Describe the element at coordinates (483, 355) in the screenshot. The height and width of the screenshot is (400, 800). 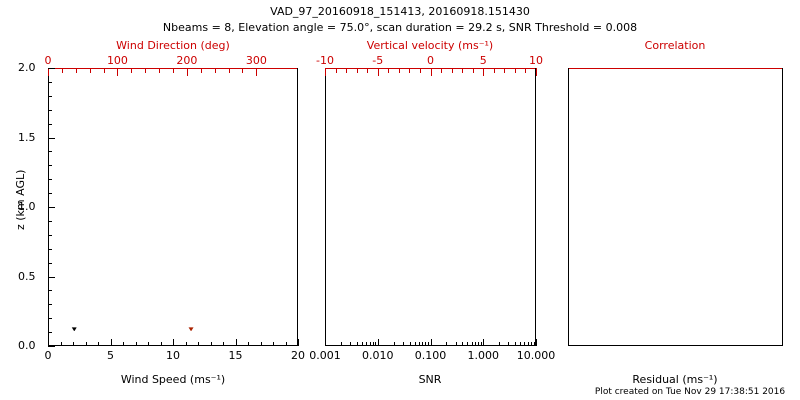
I see `panel-middle-xticklabel: 1.000` at that location.